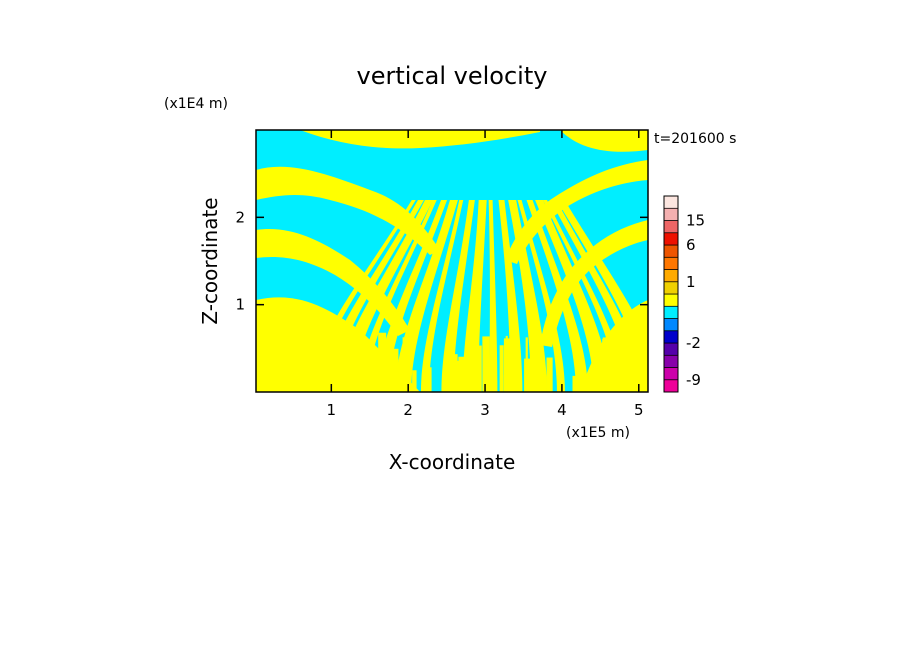 The width and height of the screenshot is (904, 654). I want to click on x-tick-label: 2, so click(408, 410).